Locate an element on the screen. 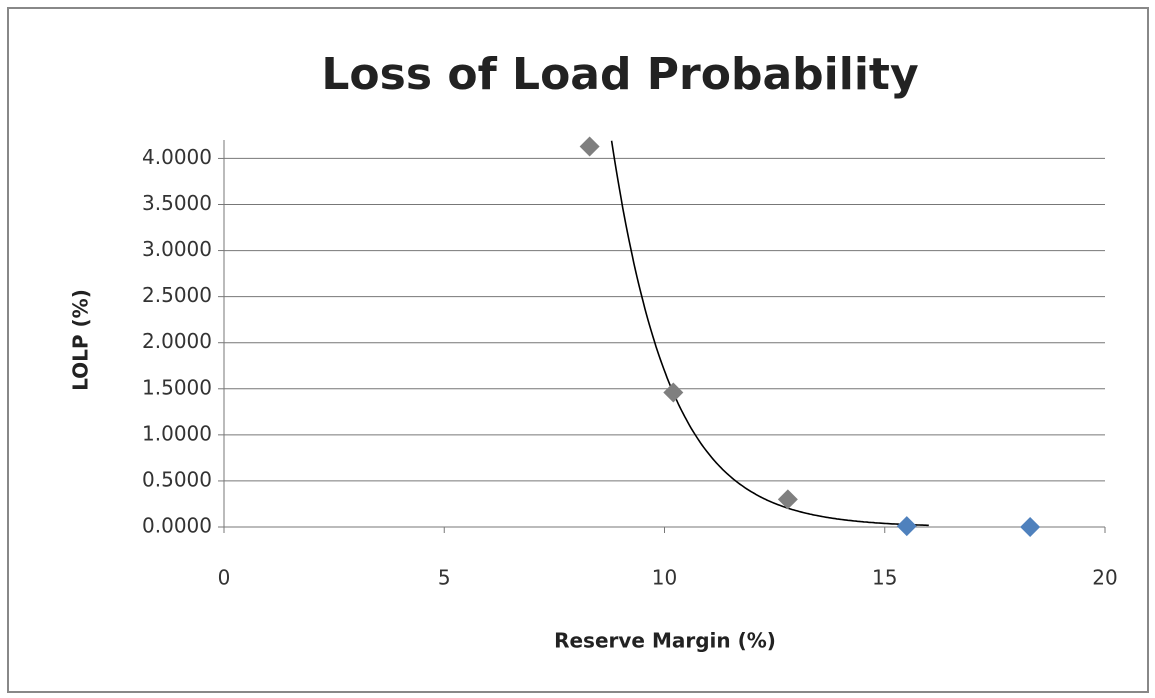  x-tick-label: 20 is located at coordinates (1104, 578).